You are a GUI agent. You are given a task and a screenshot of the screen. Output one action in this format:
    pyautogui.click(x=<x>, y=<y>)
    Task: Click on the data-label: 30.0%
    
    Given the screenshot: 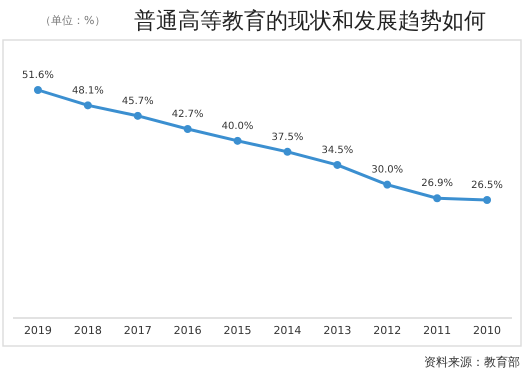 What is the action you would take?
    pyautogui.click(x=387, y=170)
    